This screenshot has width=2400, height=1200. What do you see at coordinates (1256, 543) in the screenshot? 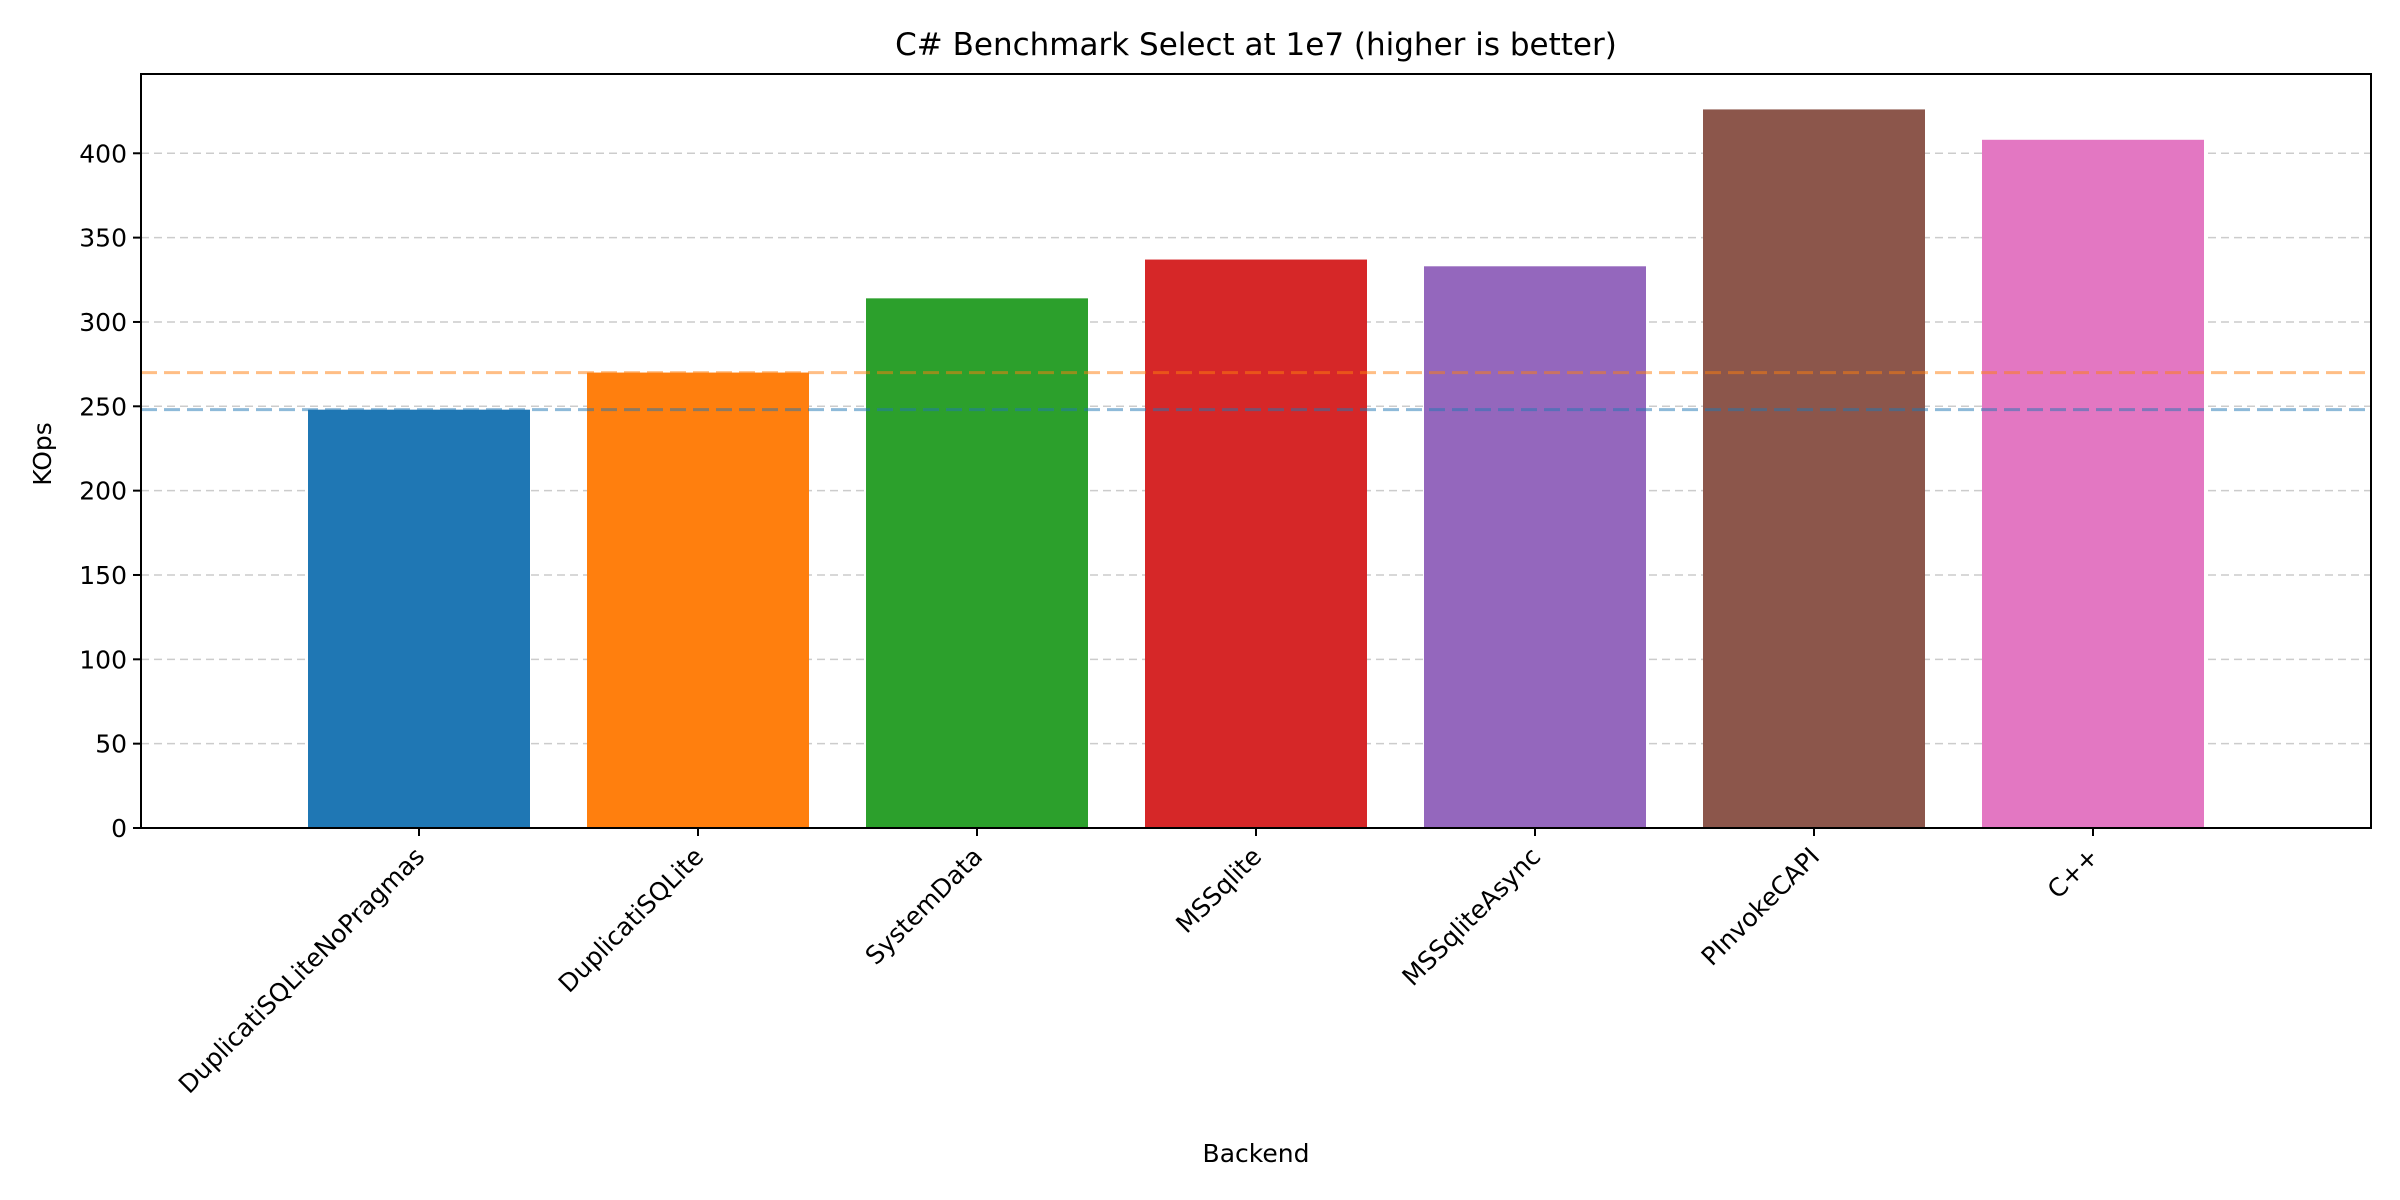
I see `bar-mssqlite` at bounding box center [1256, 543].